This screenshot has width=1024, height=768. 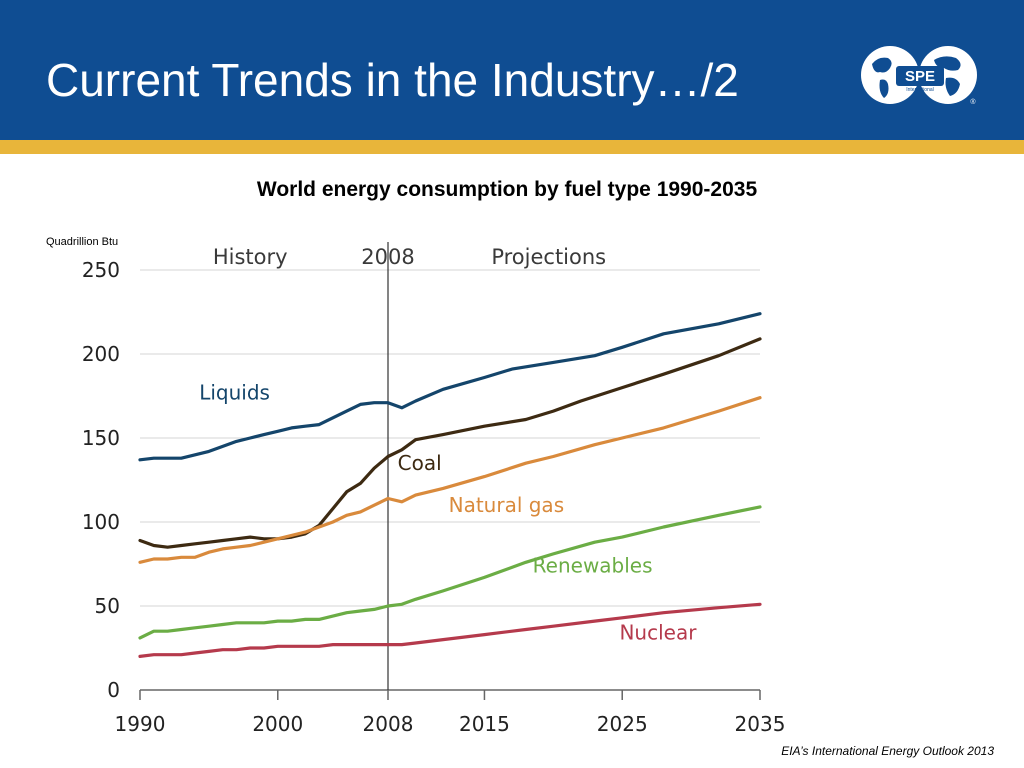 What do you see at coordinates (658, 633) in the screenshot?
I see `series-label-nuclear: Nuclear` at bounding box center [658, 633].